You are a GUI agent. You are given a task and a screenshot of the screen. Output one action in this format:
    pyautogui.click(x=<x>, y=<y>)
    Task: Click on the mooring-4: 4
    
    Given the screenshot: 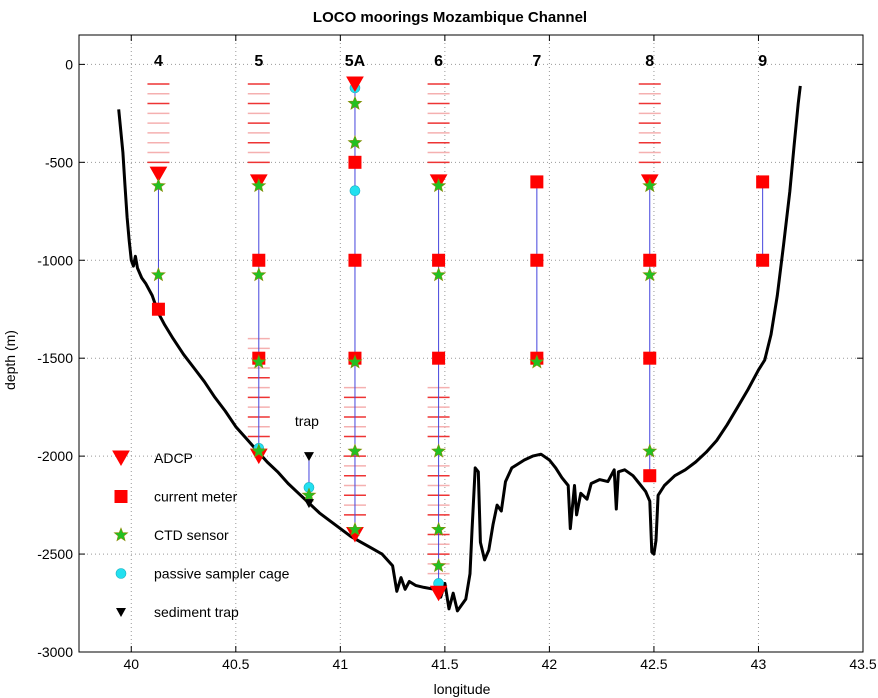 What is the action you would take?
    pyautogui.click(x=158, y=184)
    